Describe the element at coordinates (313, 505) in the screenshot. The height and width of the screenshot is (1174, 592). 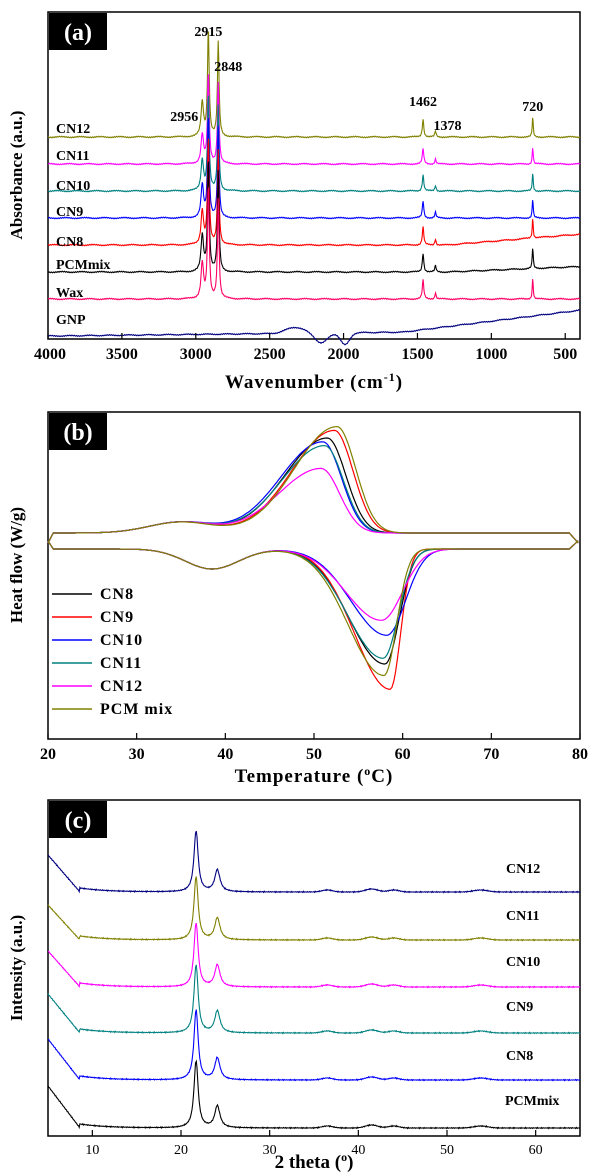
I see `panel-b-series-cn12-cooling-line` at that location.